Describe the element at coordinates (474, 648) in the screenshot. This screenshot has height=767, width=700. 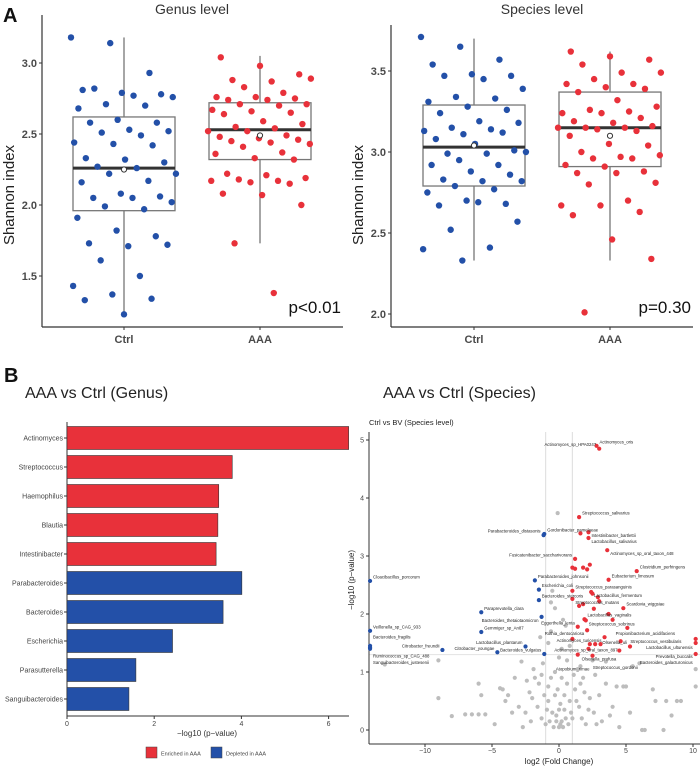
I see `point-label: Citrobacter_youngae` at that location.